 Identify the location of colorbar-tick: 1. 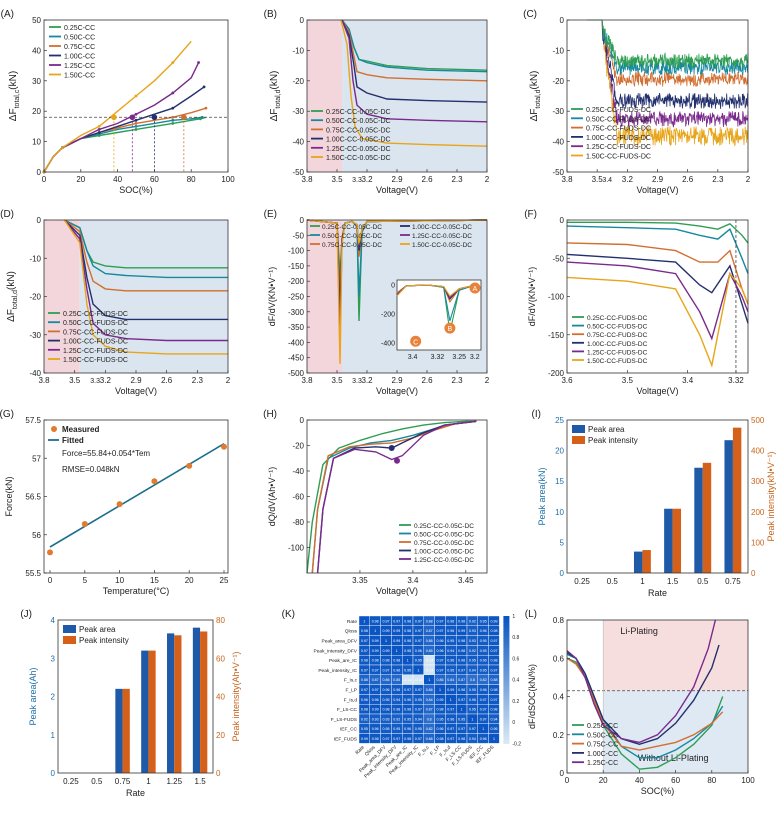
(513, 617).